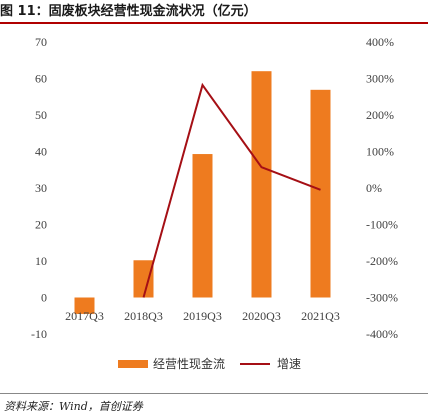 This screenshot has height=417, width=428. Describe the element at coordinates (44, 298) in the screenshot. I see `left-tick-label: 0` at that location.